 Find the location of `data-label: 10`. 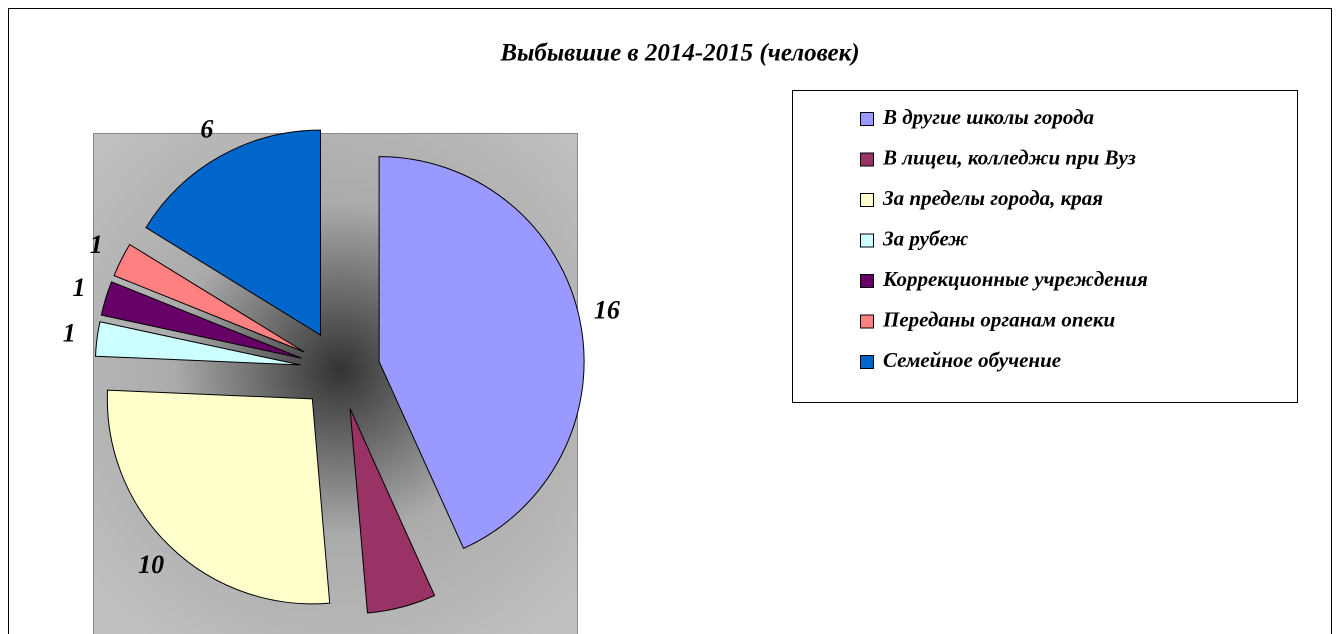

data-label: 10 is located at coordinates (151, 564).